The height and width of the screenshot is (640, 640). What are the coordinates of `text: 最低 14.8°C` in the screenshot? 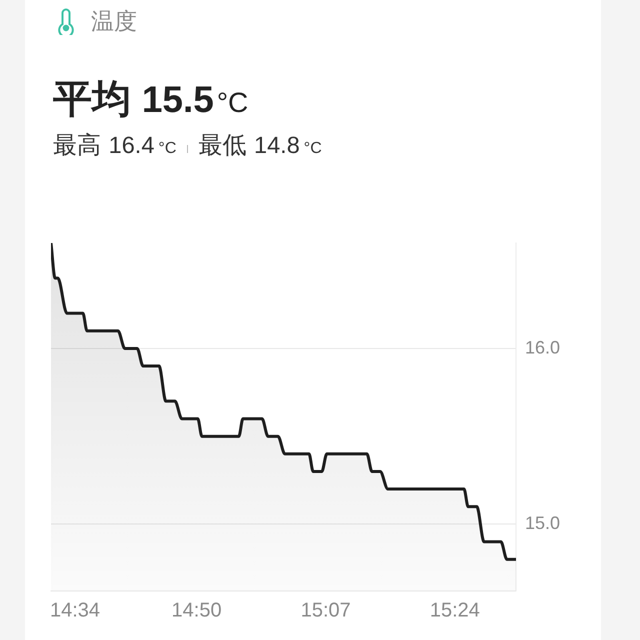 It's located at (260, 145).